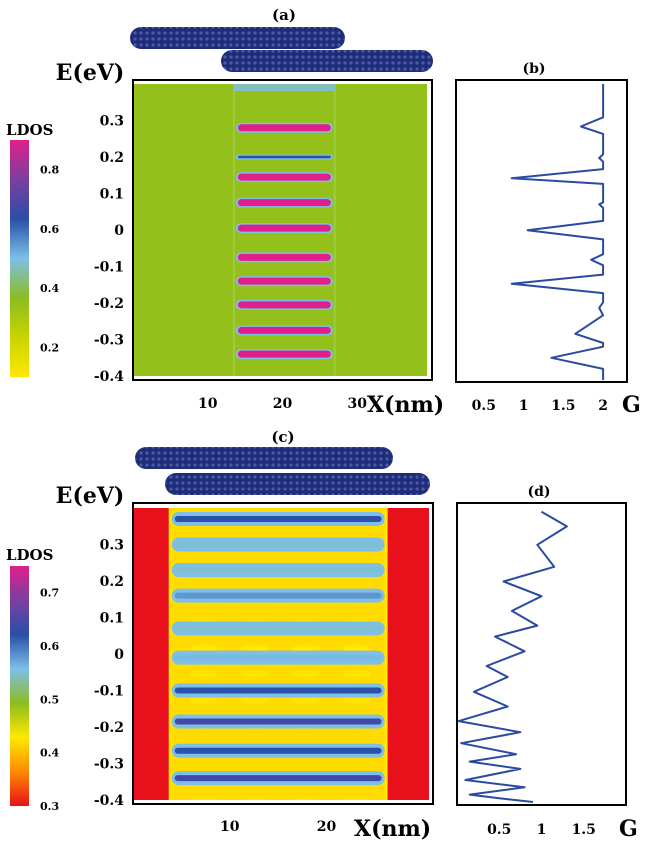 This screenshot has height=844, width=647. I want to click on yticks-c: 0.3 0.2 0.1 0 -0.1 -0.2 -0.3 -0.4, so click(109, 674).